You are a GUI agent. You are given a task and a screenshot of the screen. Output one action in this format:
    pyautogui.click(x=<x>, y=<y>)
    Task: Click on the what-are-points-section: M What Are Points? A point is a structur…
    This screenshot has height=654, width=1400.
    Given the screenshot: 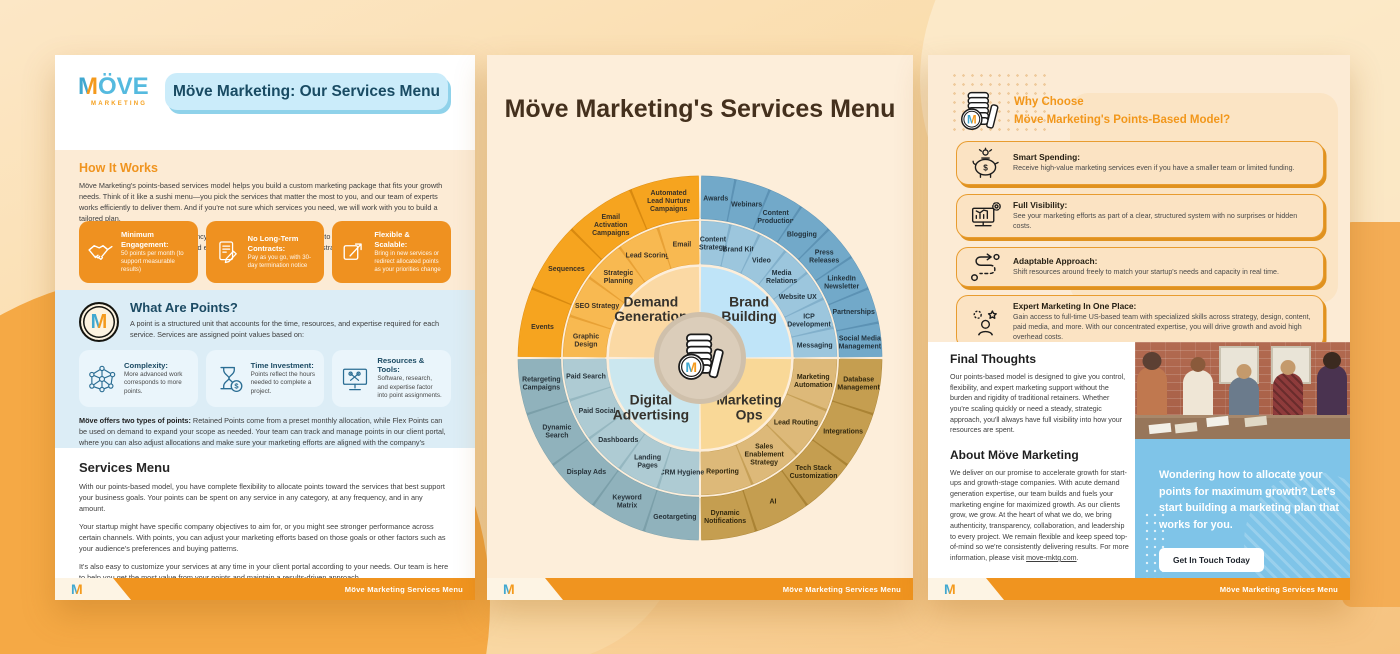 What is the action you would take?
    pyautogui.click(x=265, y=374)
    